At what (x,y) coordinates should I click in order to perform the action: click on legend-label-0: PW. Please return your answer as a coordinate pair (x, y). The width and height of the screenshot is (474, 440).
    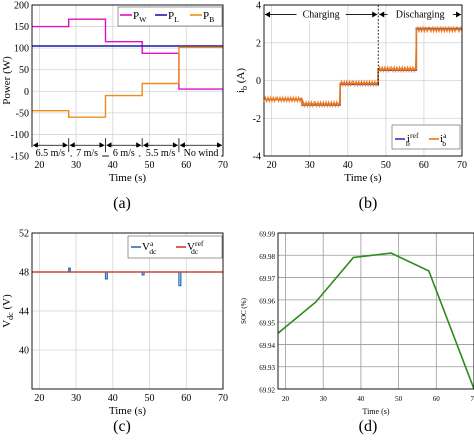
    Looking at the image, I should click on (140, 17).